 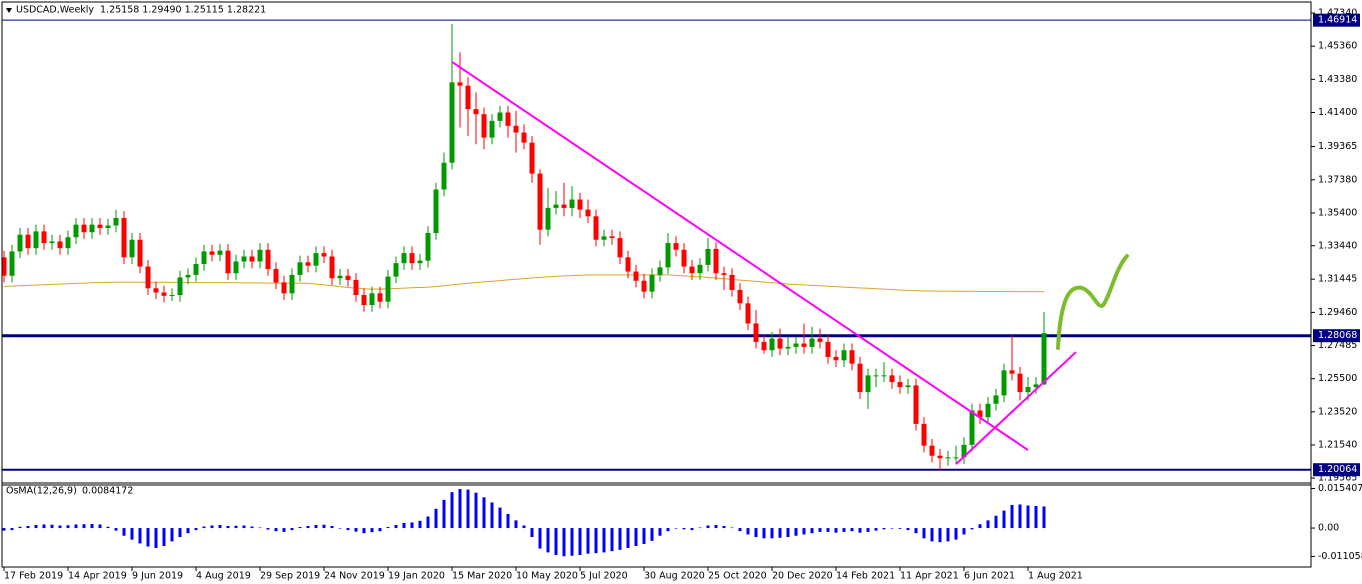 I want to click on indicator-value: 0.0084172, so click(x=107, y=491).